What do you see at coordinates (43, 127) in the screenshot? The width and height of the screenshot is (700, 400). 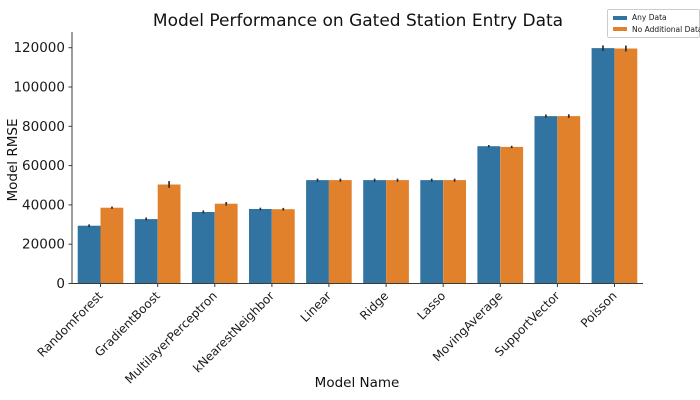 I see `y-tick-label: 80000` at bounding box center [43, 127].